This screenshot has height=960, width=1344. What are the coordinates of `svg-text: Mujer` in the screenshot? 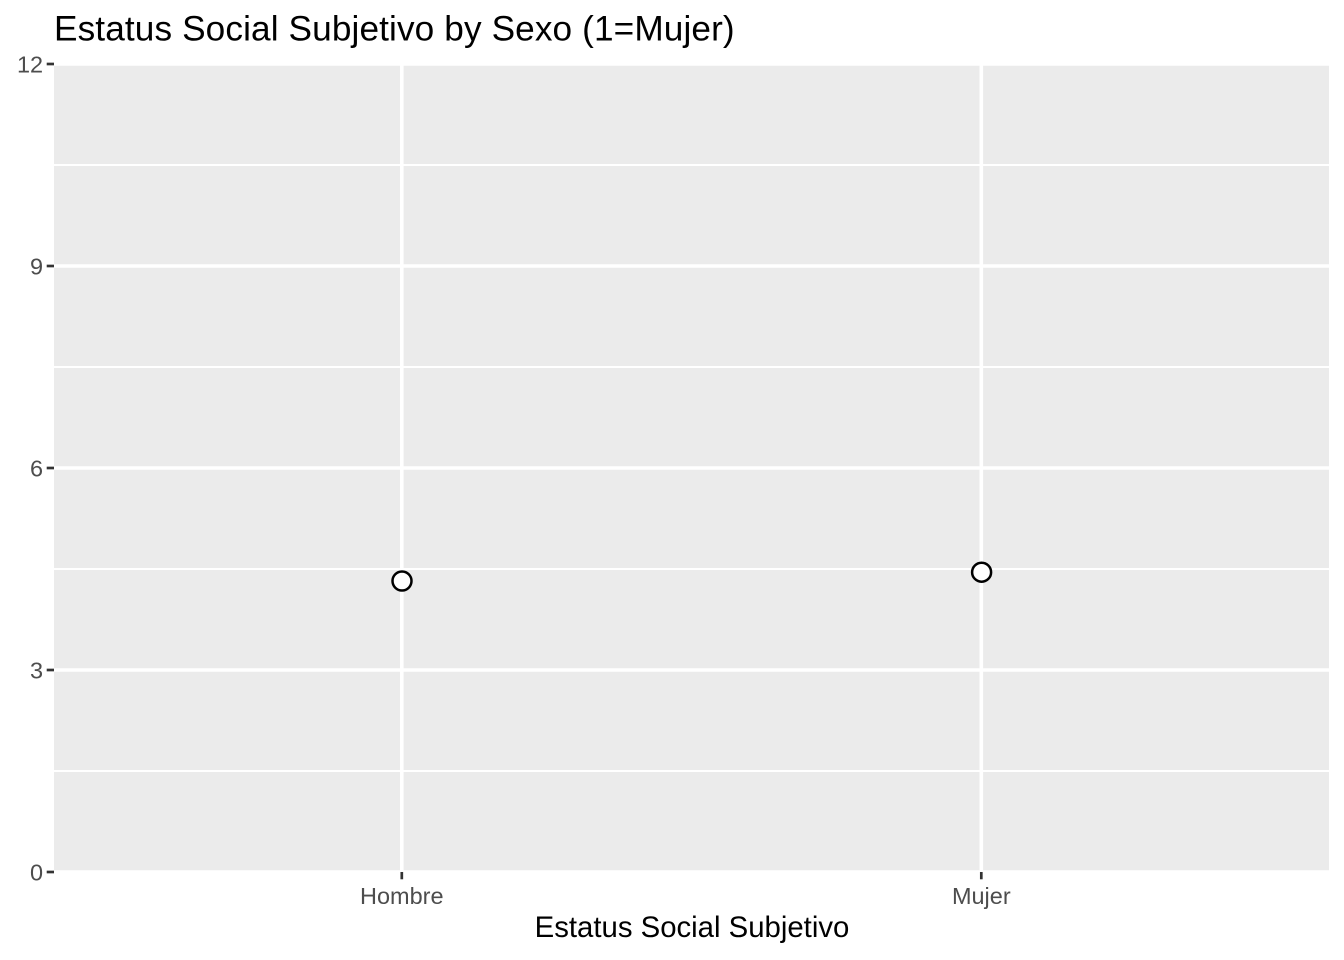 It's located at (981, 896).